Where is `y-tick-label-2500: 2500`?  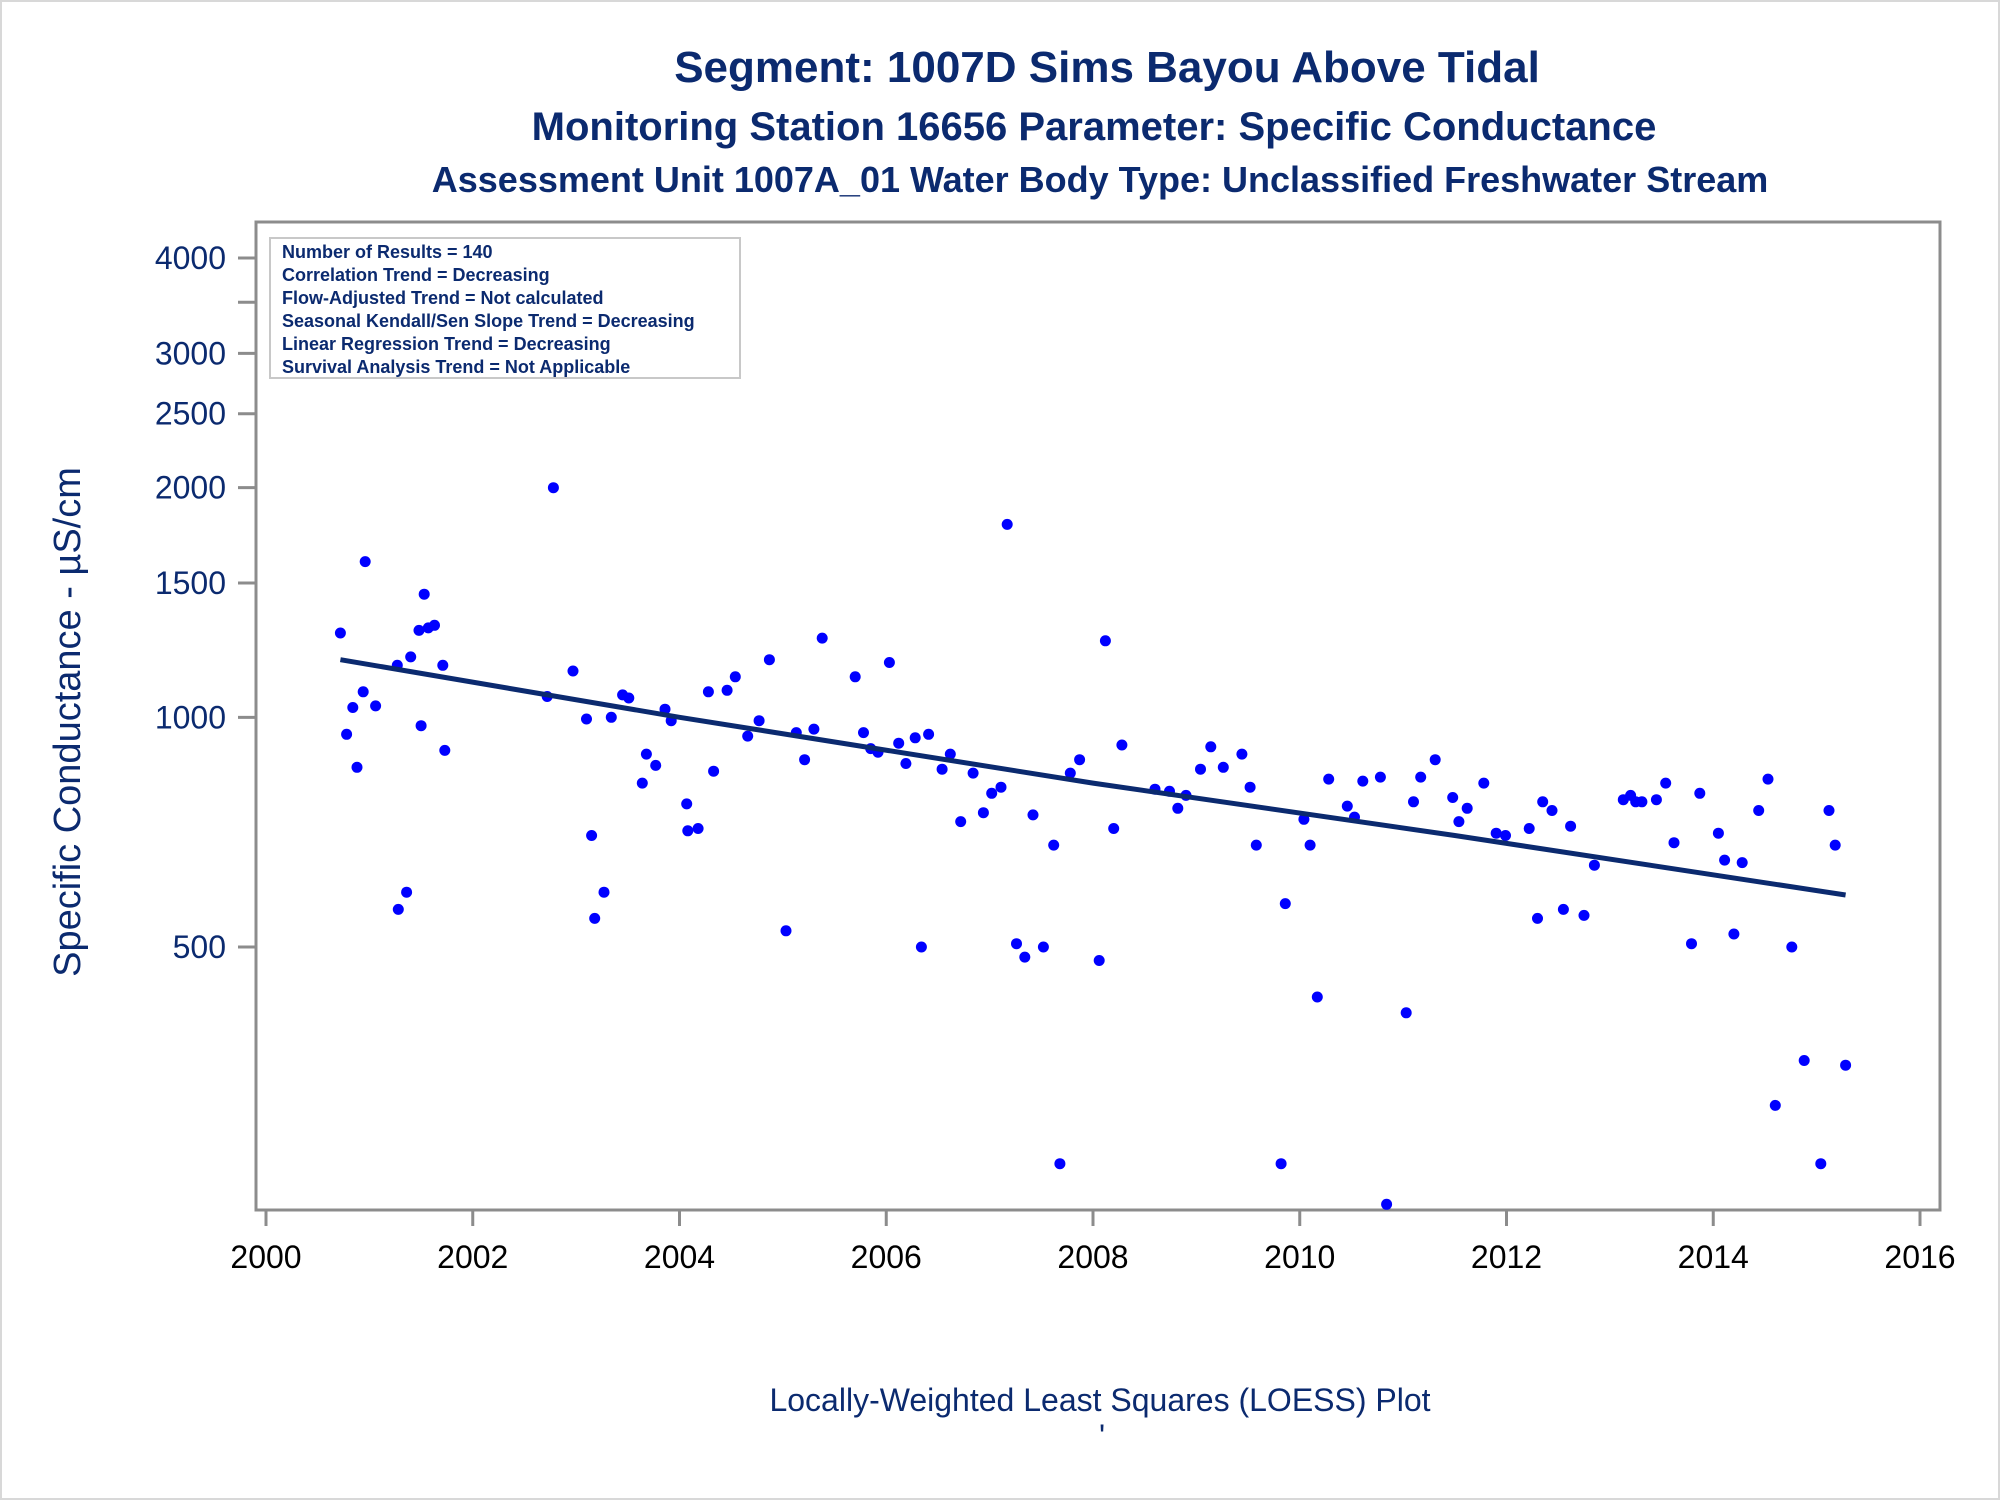 y-tick-label-2500: 2500 is located at coordinates (190, 414).